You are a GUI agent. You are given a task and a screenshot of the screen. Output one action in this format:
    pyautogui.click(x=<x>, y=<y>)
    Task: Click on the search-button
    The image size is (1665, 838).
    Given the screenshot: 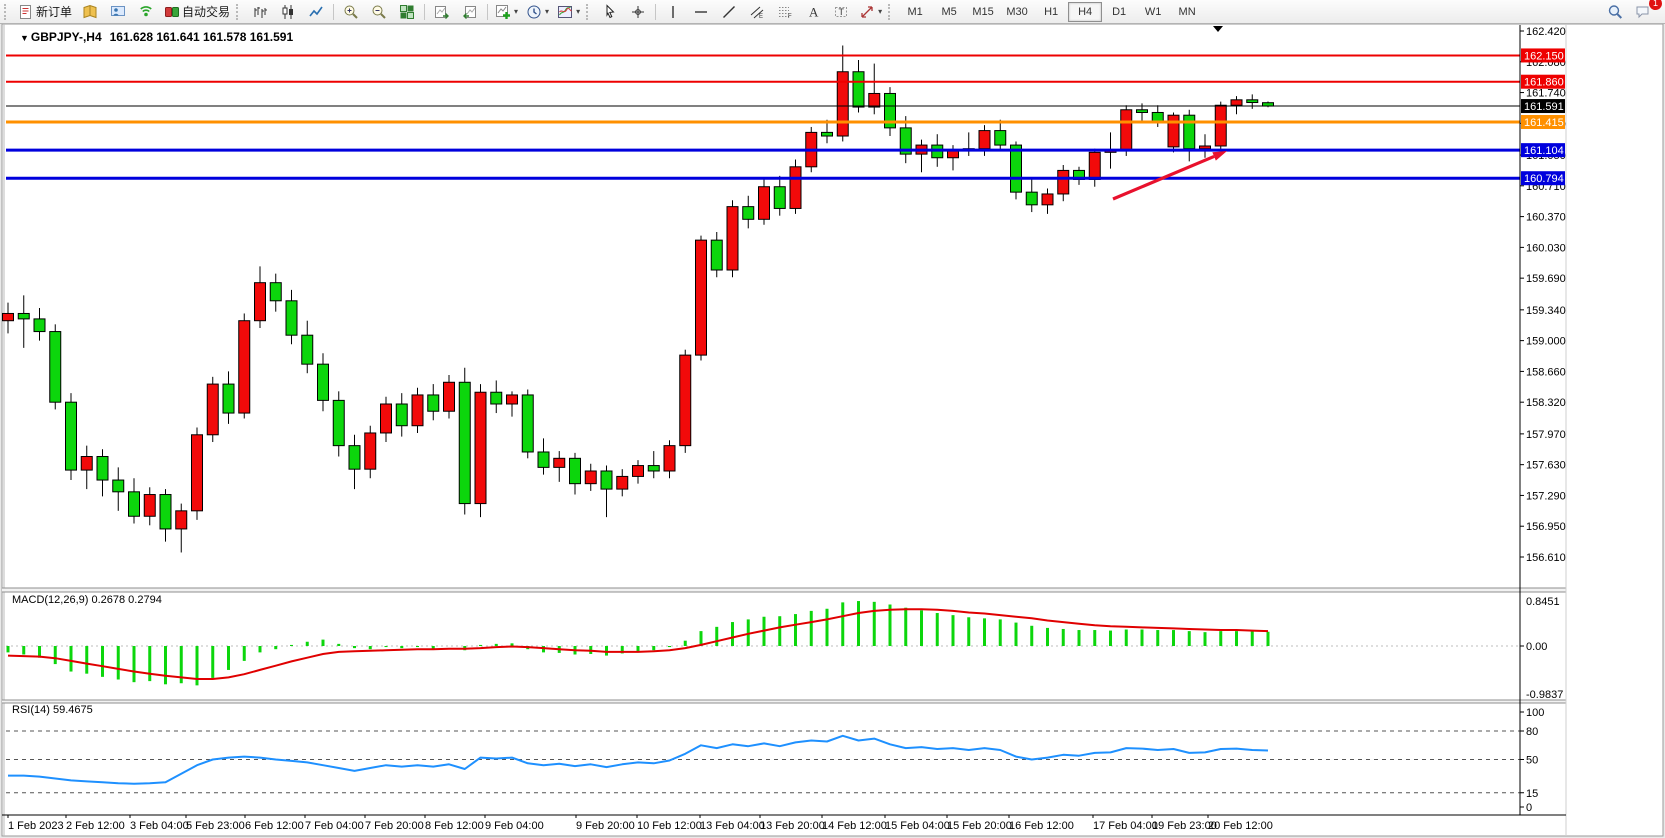 What is the action you would take?
    pyautogui.click(x=1615, y=12)
    